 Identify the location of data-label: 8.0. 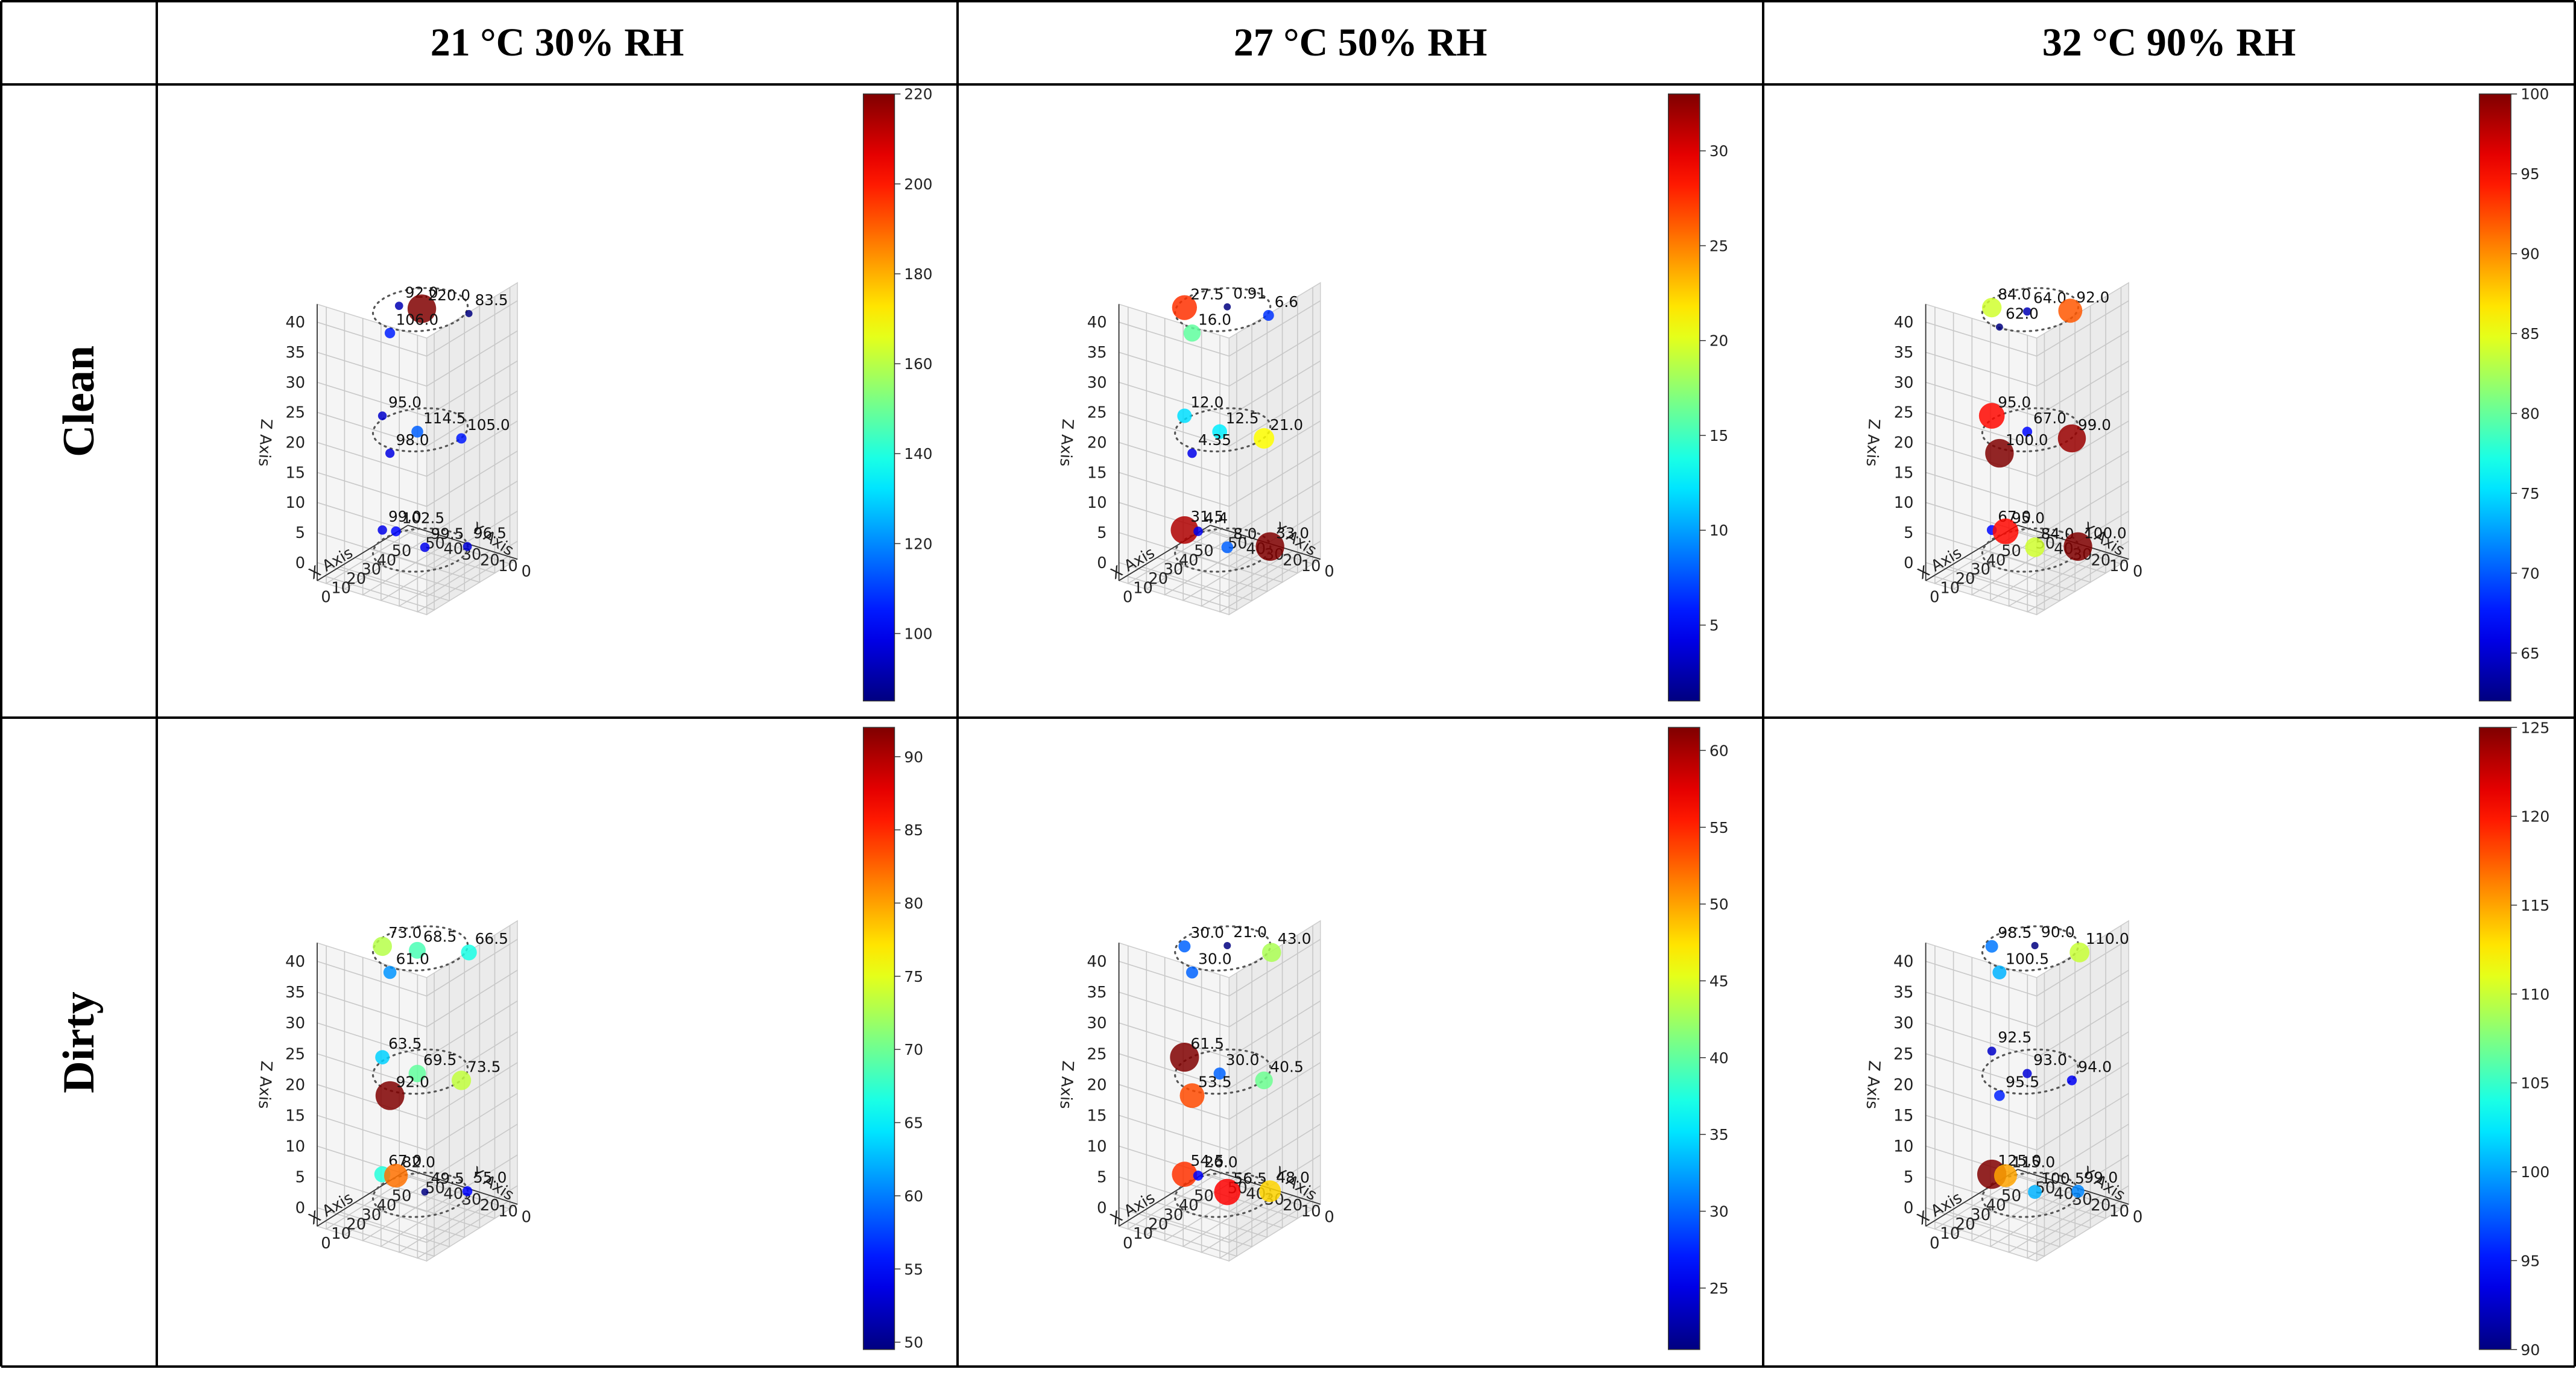
(1245, 534).